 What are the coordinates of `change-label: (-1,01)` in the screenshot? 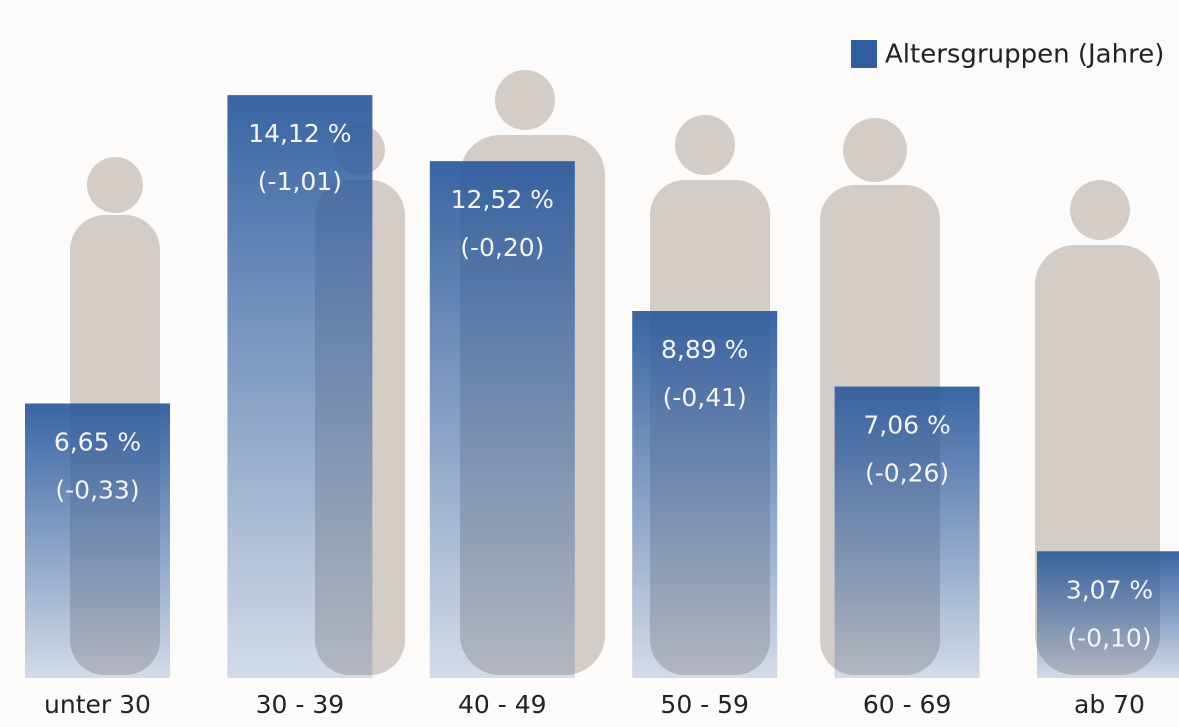 It's located at (300, 181).